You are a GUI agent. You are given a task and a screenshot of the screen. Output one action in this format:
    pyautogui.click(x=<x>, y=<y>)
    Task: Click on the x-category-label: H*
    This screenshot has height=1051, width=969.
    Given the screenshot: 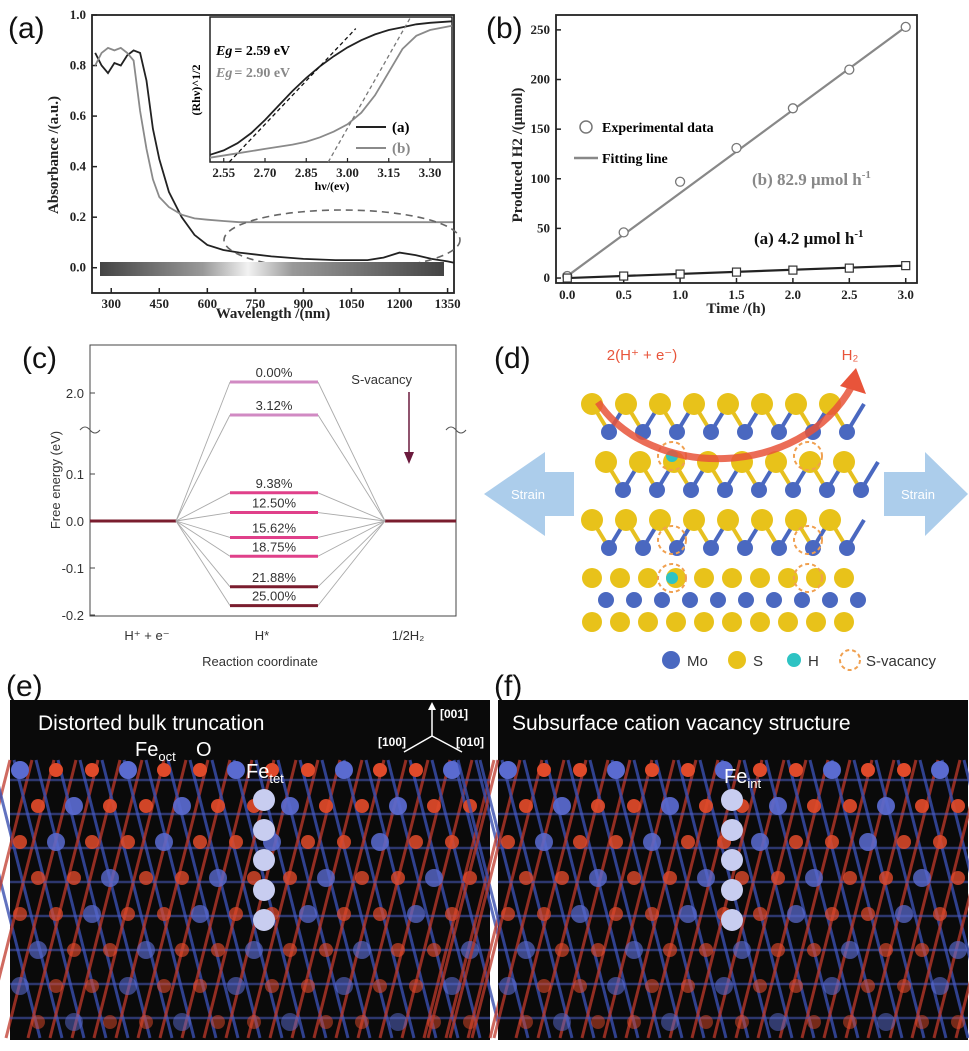 What is the action you would take?
    pyautogui.click(x=262, y=635)
    